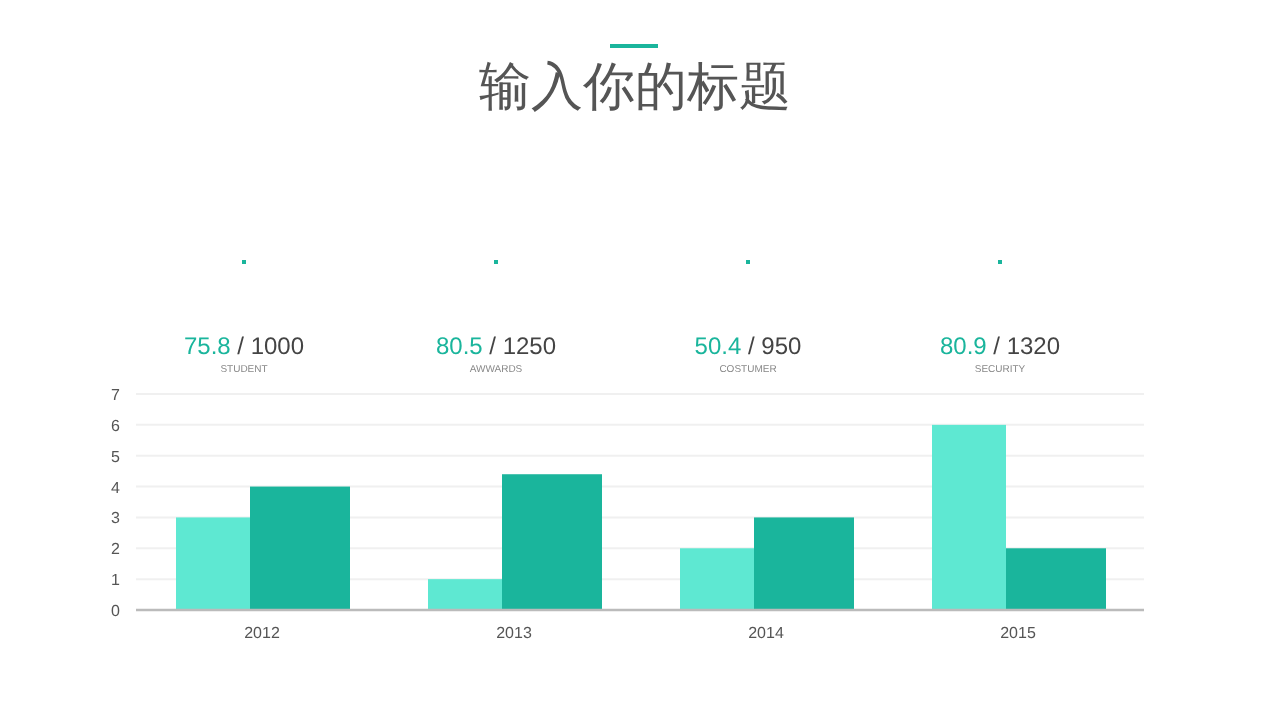 The image size is (1270, 722). What do you see at coordinates (116, 487) in the screenshot?
I see `y-tick-label: 4` at bounding box center [116, 487].